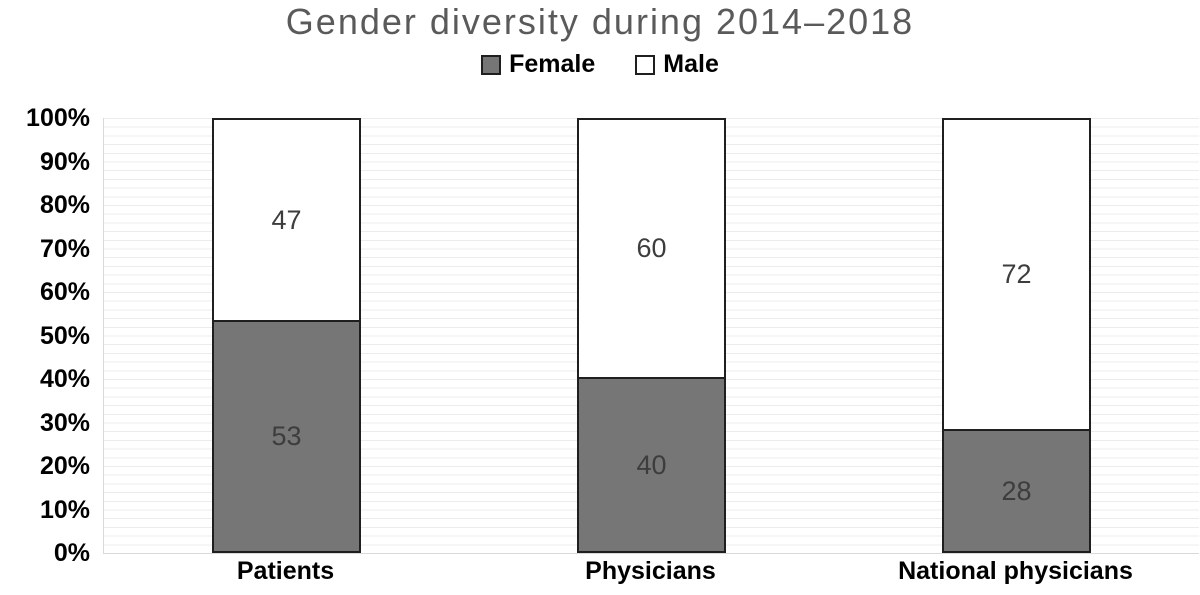  I want to click on bar-physicians: 60 40, so click(651, 335).